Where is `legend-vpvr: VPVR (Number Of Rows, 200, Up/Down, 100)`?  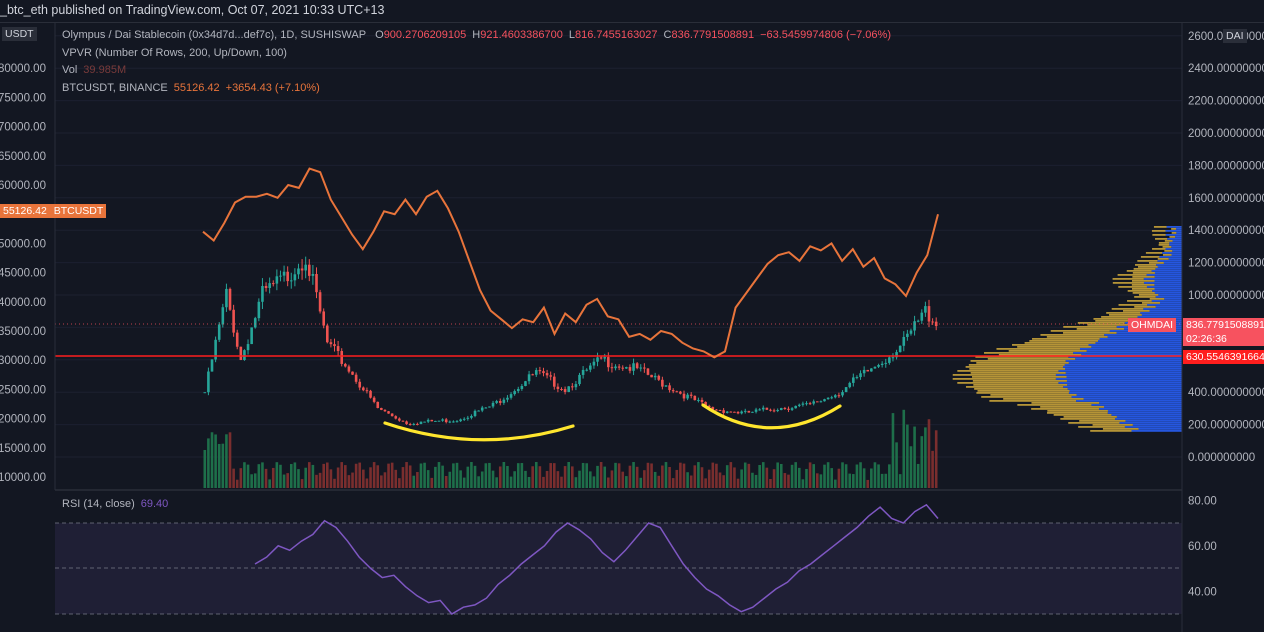
legend-vpvr: VPVR (Number Of Rows, 200, Up/Down, 100) is located at coordinates (174, 53).